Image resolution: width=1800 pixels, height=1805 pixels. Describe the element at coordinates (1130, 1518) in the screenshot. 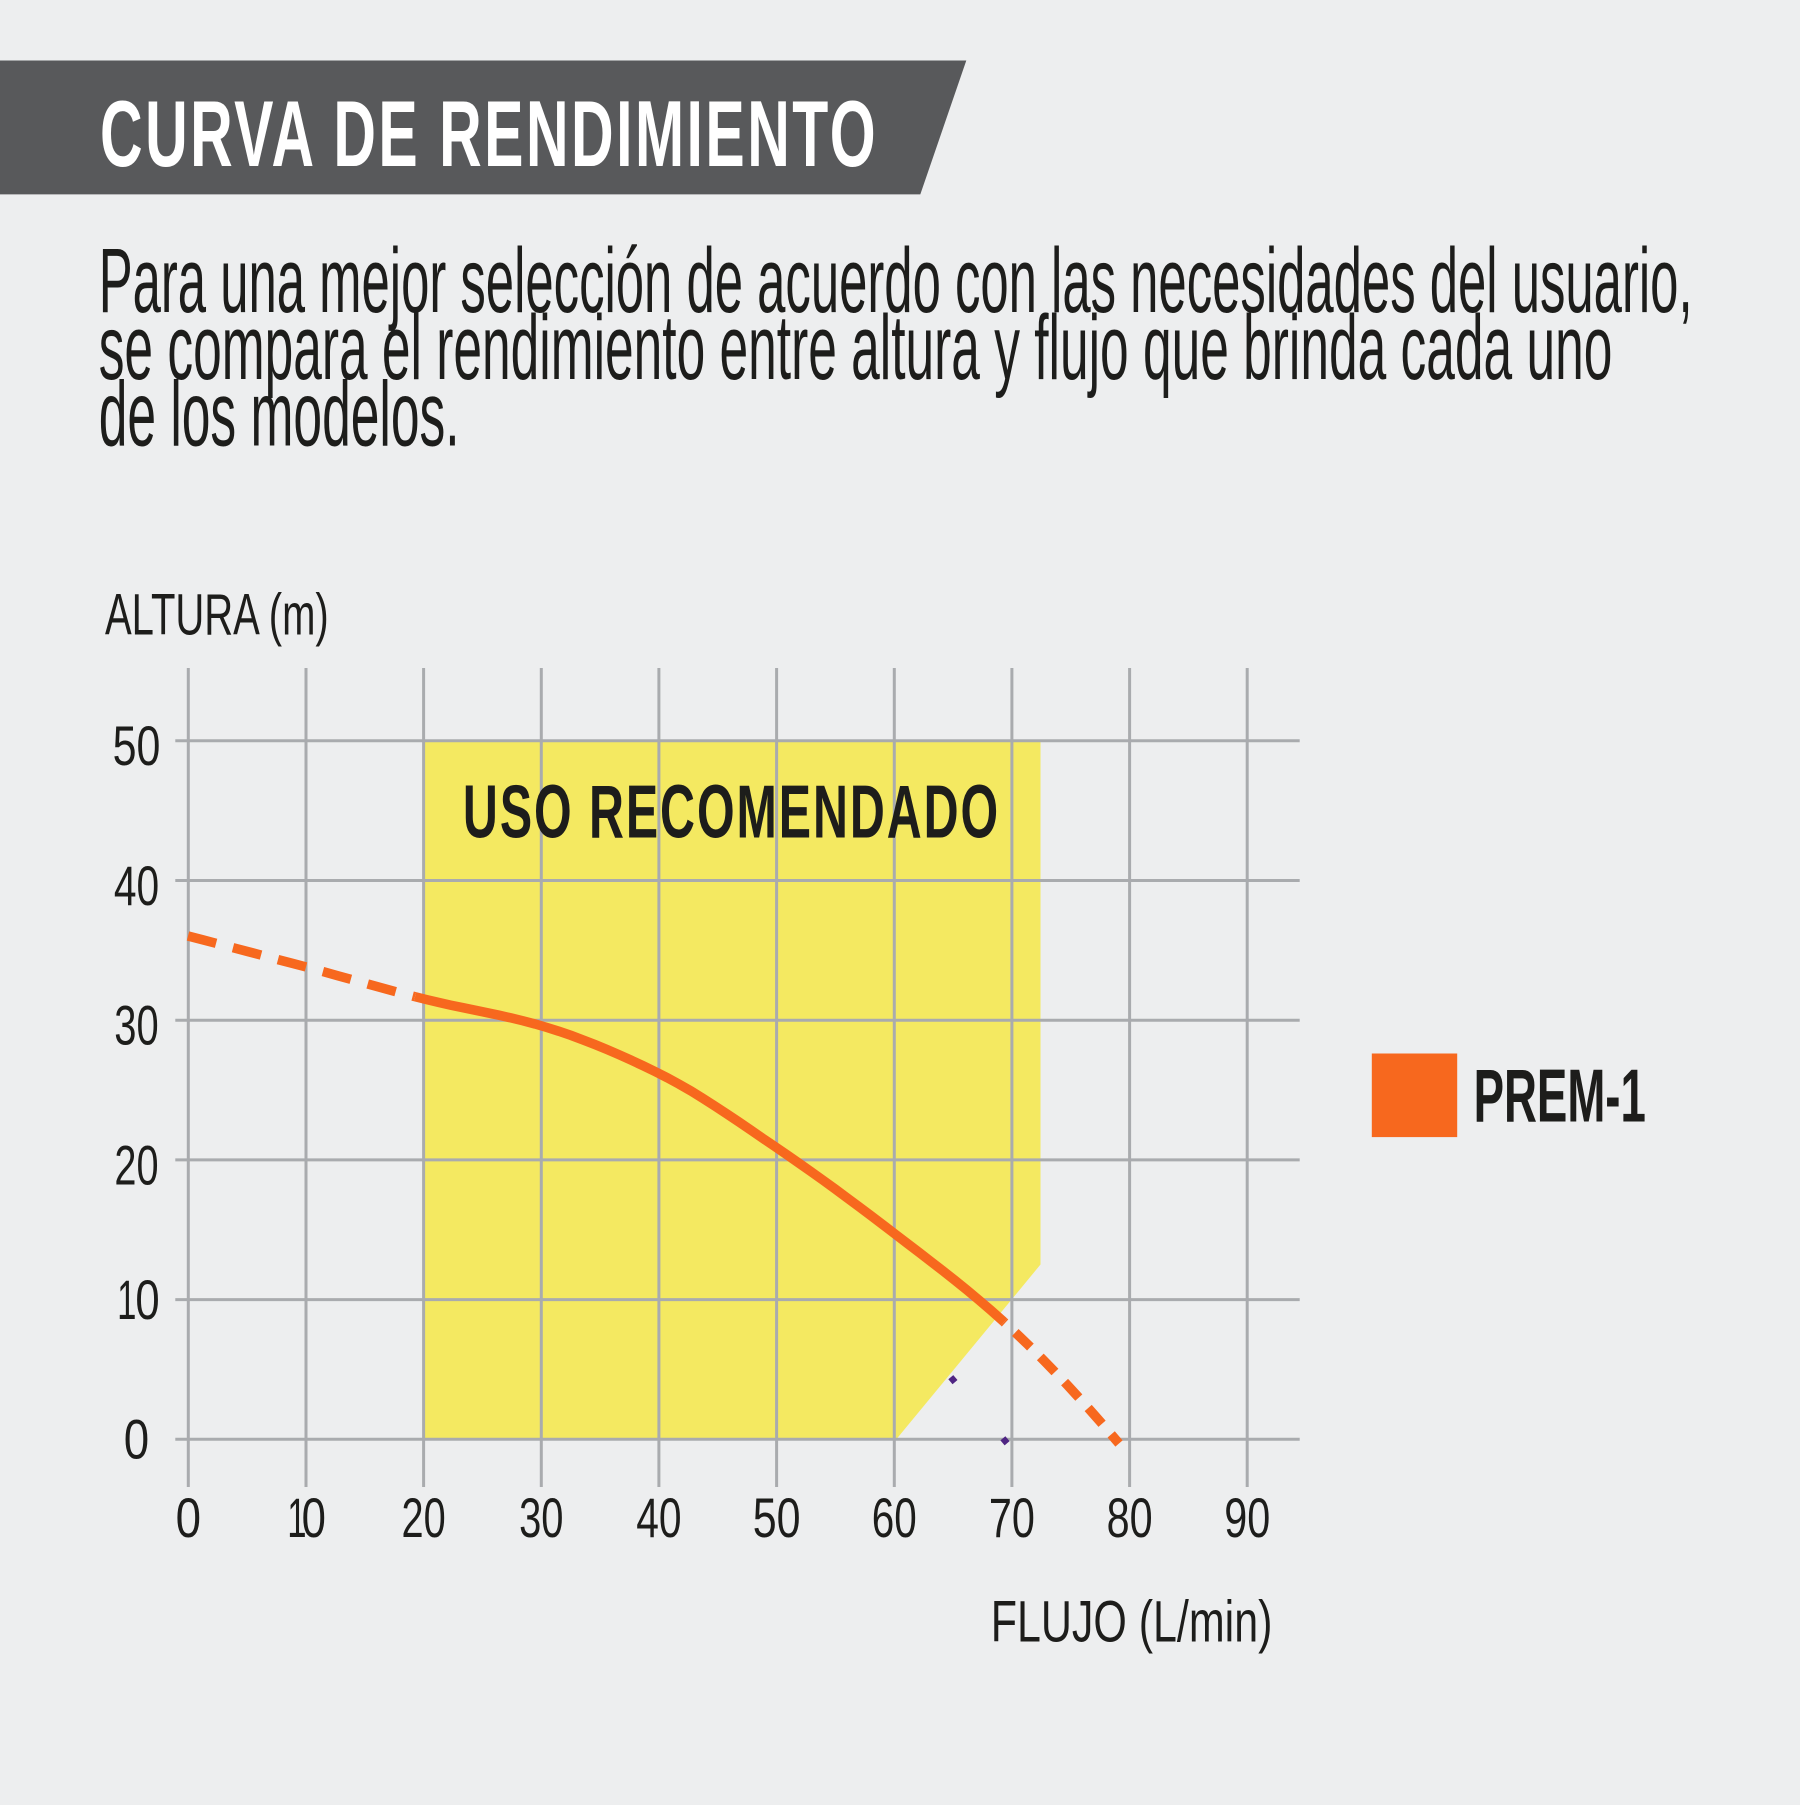

I see `svg-text: 80` at that location.